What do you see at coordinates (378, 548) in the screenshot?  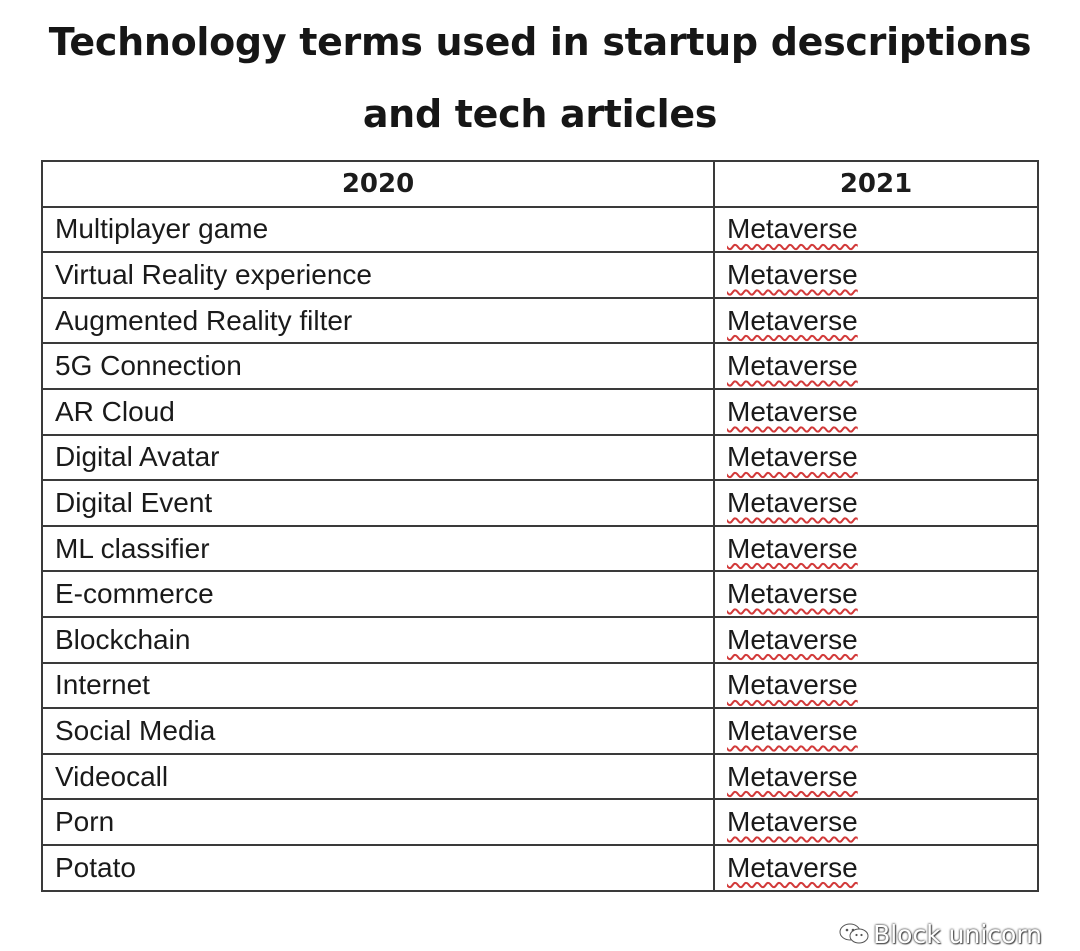 I see `term-2020: ML classifier` at bounding box center [378, 548].